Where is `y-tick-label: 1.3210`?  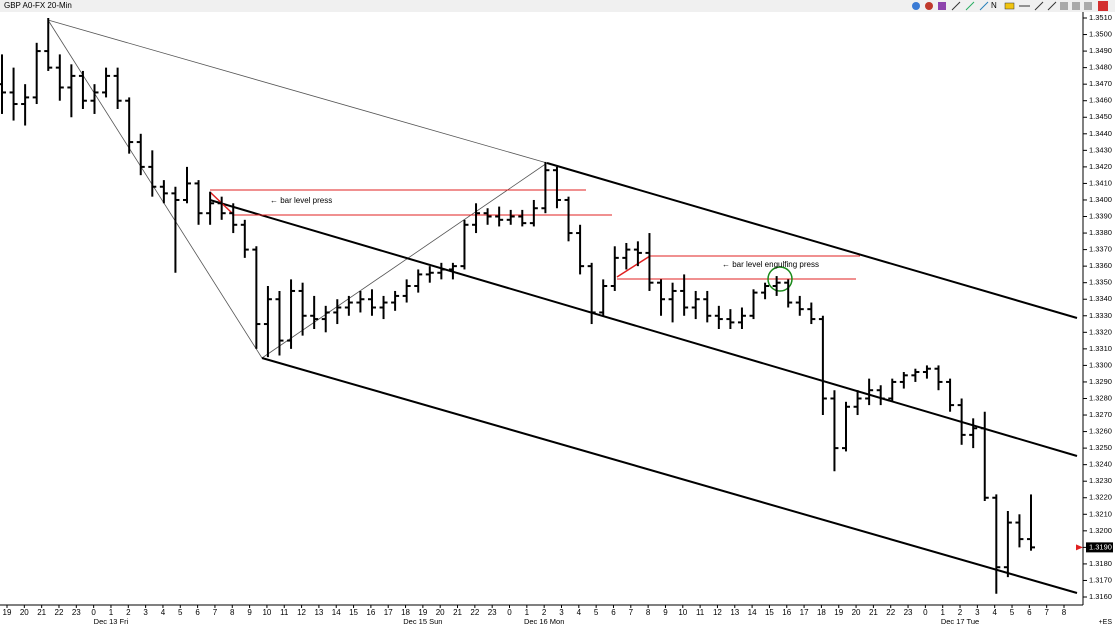
y-tick-label: 1.3210 is located at coordinates (1100, 513).